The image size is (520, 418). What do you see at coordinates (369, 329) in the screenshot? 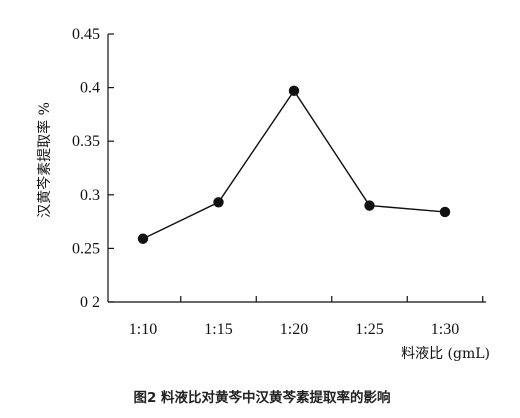
I see `x-tick-label: 1:25` at bounding box center [369, 329].